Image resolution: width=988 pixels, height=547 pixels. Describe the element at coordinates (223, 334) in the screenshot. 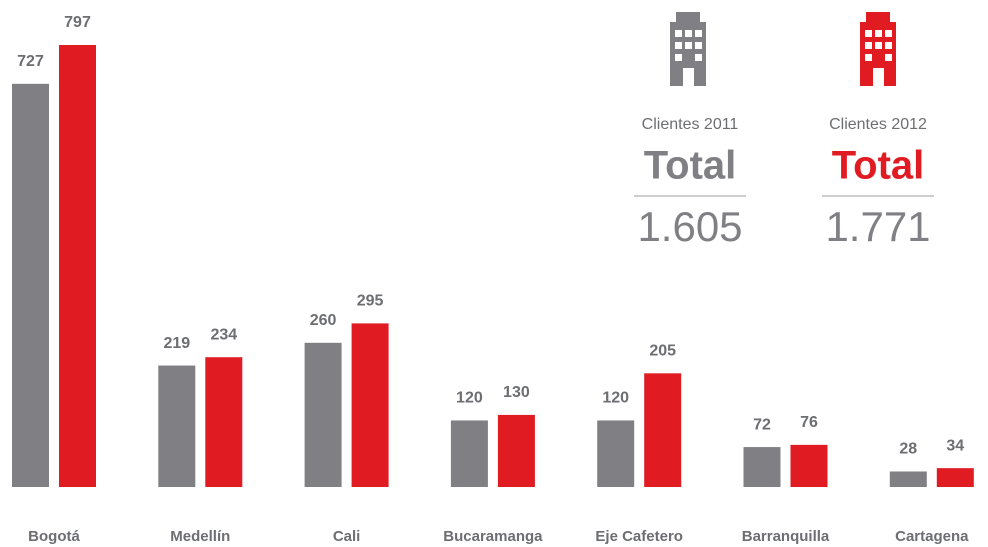

I see `data-label: 234` at that location.